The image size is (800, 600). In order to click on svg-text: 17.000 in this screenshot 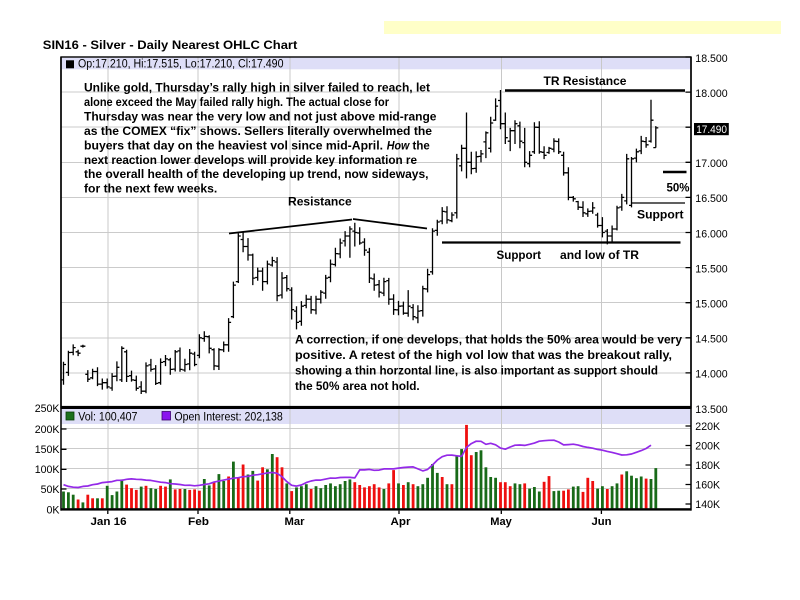, I will do `click(711, 164)`.